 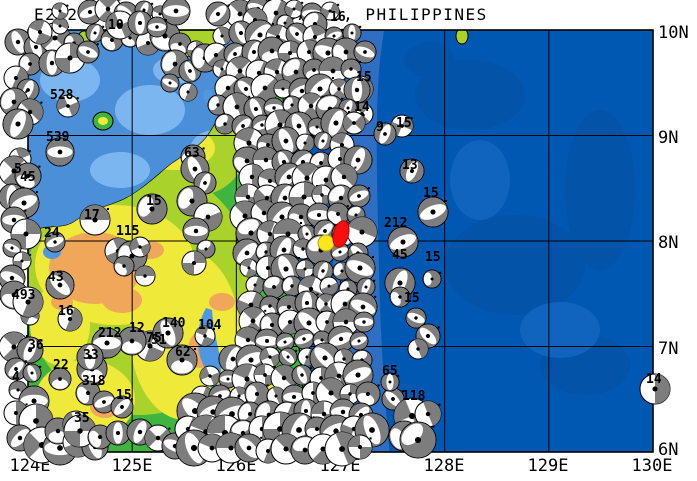 I want to click on axis-label-7n: 7N, so click(x=668, y=349).